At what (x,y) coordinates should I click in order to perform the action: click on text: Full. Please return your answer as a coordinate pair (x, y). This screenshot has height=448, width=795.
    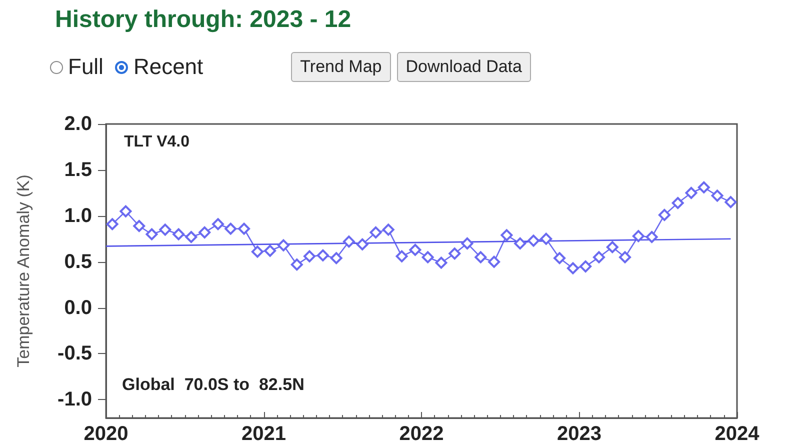
    Looking at the image, I should click on (85, 67).